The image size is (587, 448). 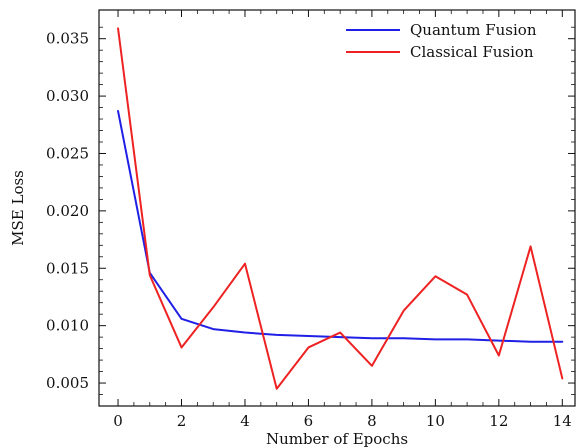 I want to click on y-tick-label: 0.035, so click(x=67, y=39).